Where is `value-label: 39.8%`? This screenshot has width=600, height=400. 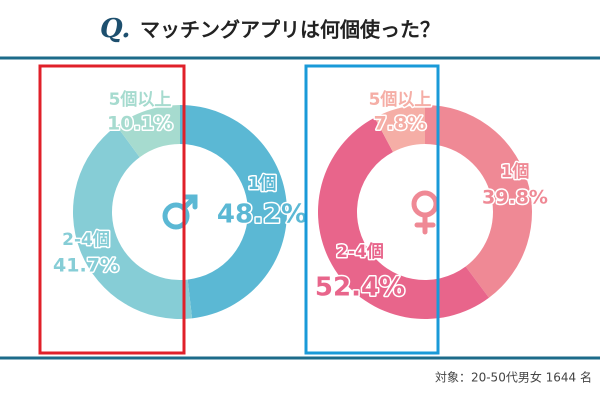
value-label: 39.8% is located at coordinates (515, 198).